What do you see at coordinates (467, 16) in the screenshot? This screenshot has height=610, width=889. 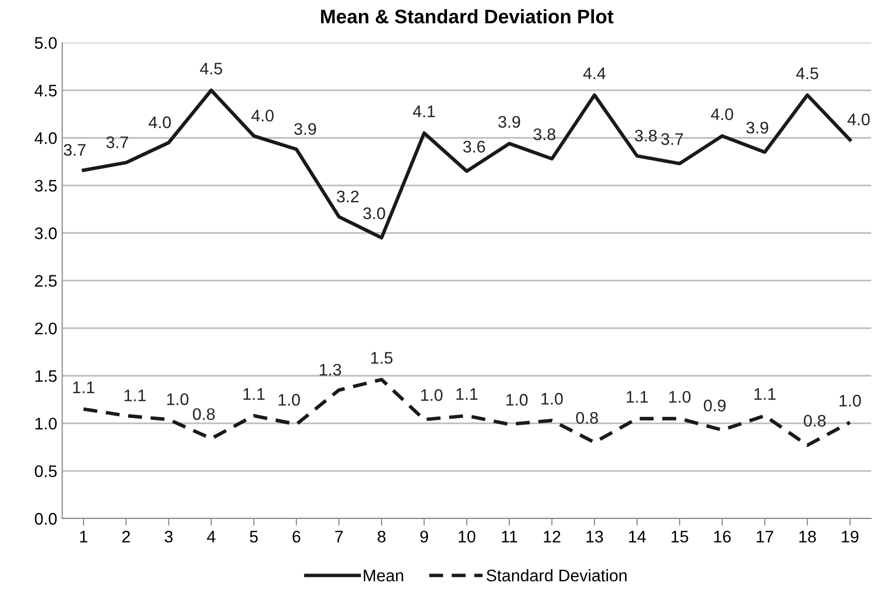 I see `chart-title: Mean & Standard Deviation Plot` at bounding box center [467, 16].